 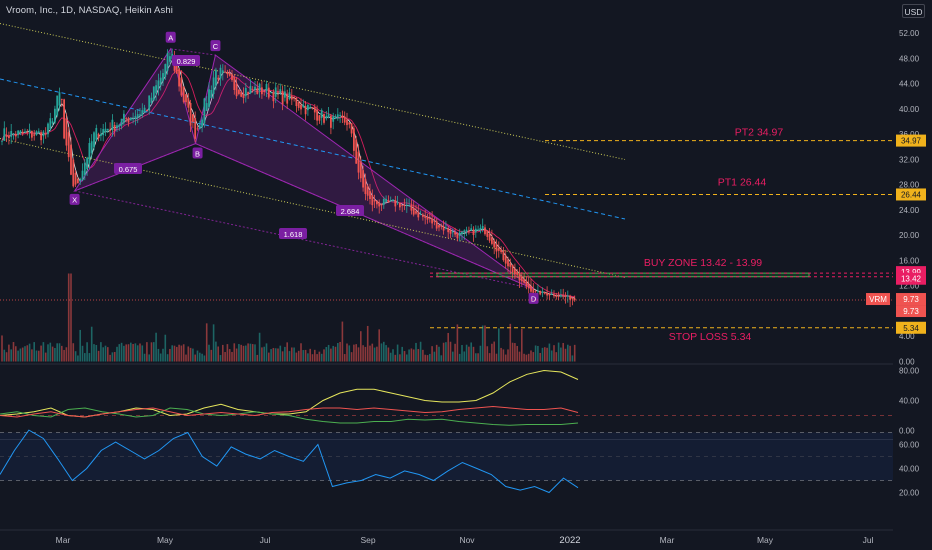 What do you see at coordinates (765, 540) in the screenshot?
I see `time-axis-label: May` at bounding box center [765, 540].